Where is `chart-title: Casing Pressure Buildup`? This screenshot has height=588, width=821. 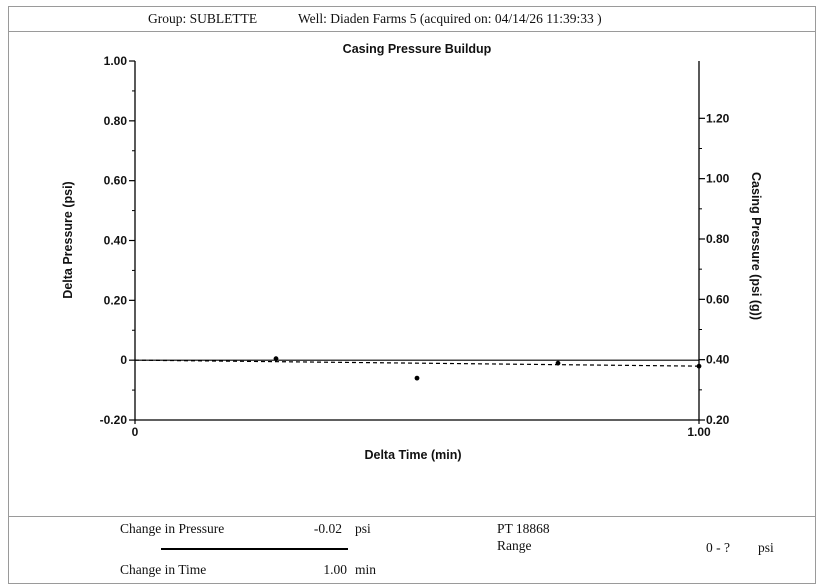
chart-title: Casing Pressure Buildup is located at coordinates (417, 49).